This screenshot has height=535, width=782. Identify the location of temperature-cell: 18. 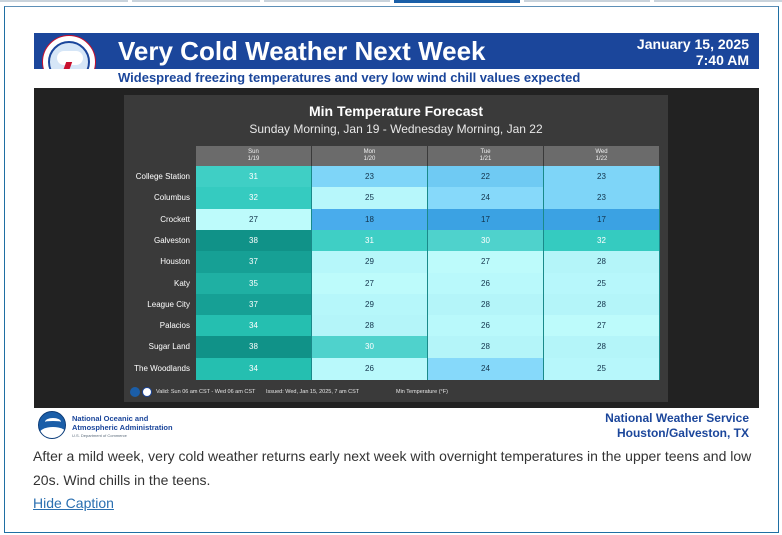
(370, 219).